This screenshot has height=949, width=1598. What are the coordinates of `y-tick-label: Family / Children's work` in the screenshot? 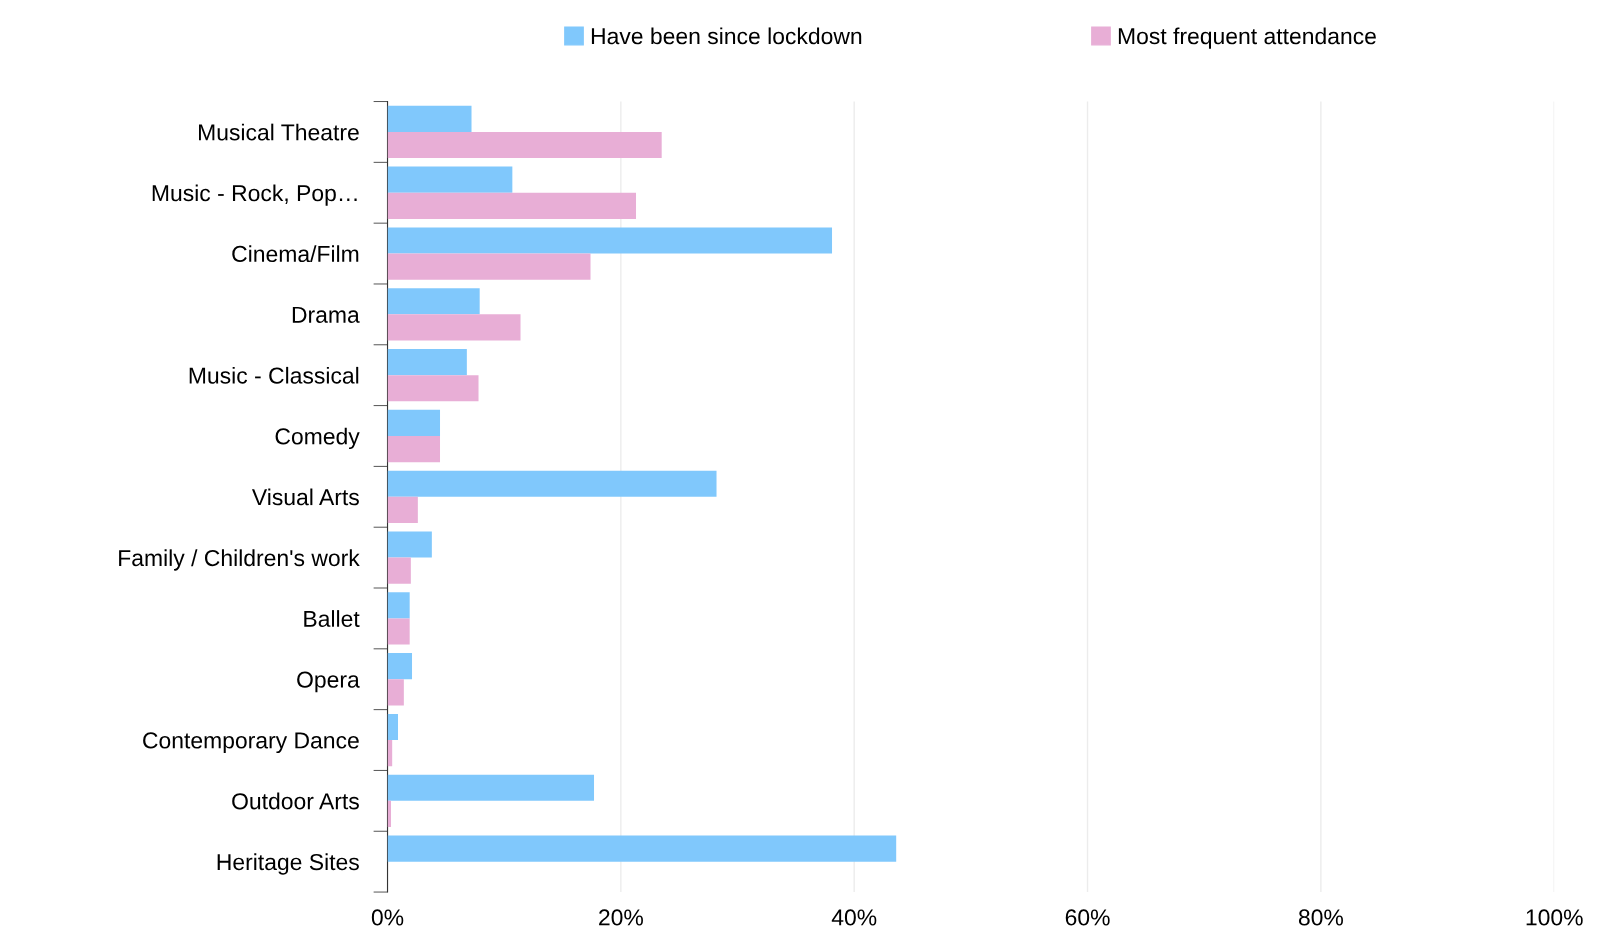 It's located at (239, 560).